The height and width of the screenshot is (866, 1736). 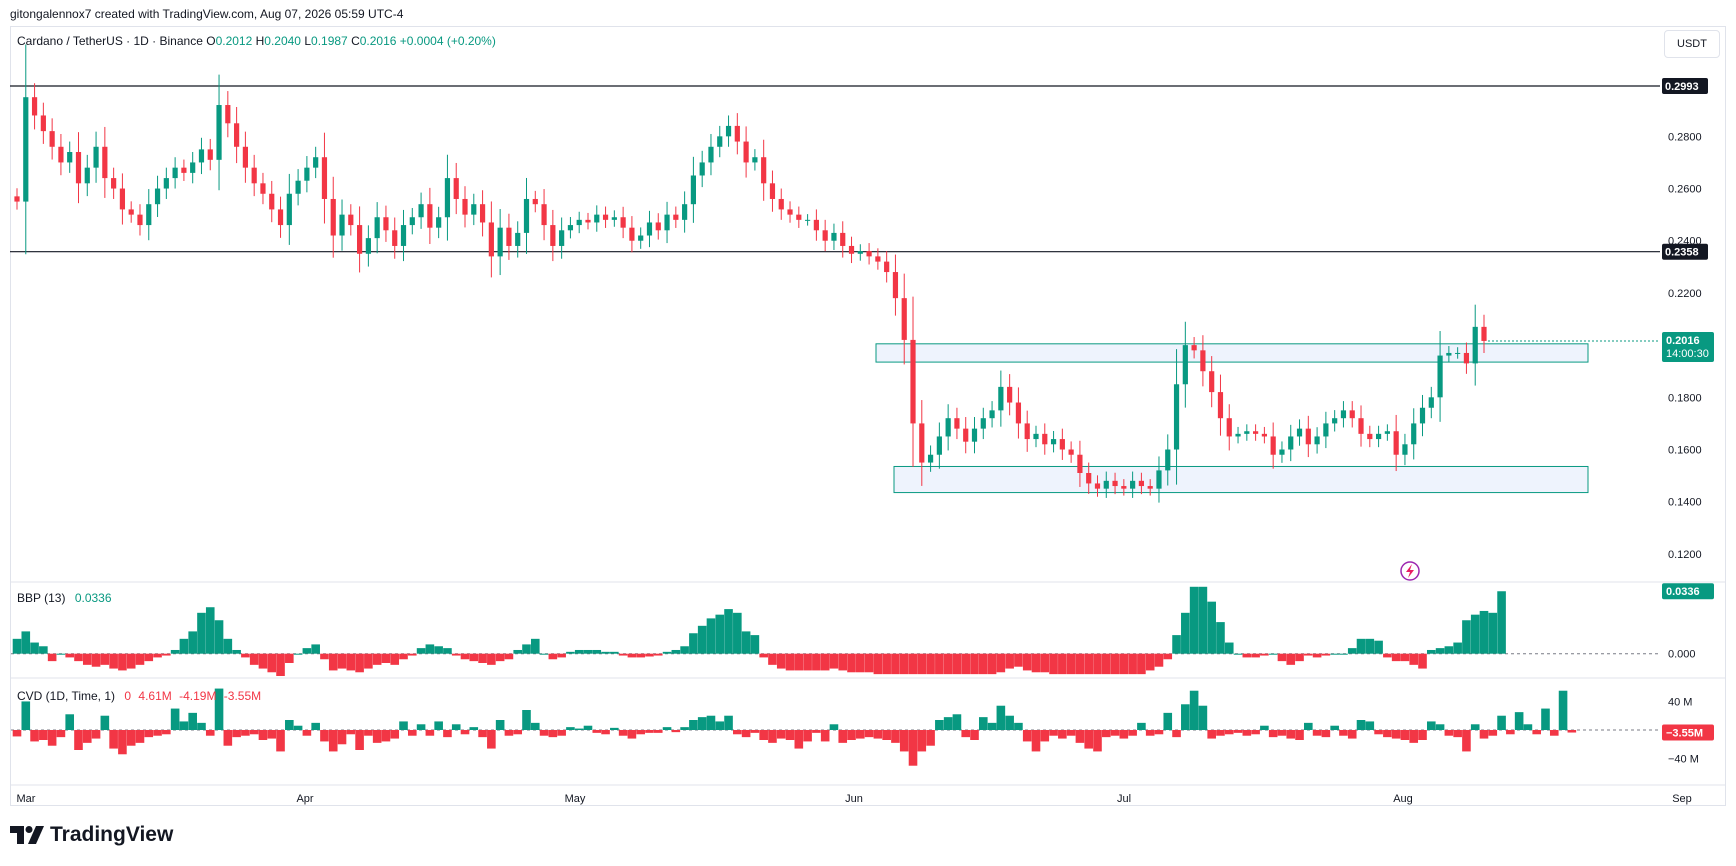 What do you see at coordinates (27, 835) in the screenshot?
I see `tradingview-logo-icon` at bounding box center [27, 835].